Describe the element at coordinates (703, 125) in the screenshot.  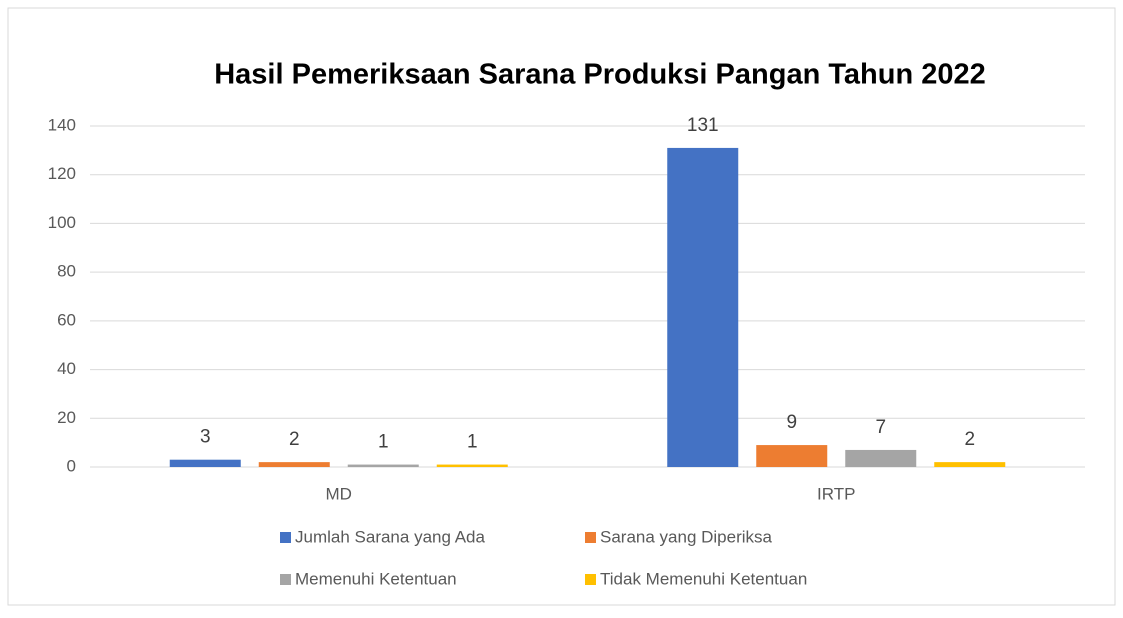
I see `data-label: 131` at that location.